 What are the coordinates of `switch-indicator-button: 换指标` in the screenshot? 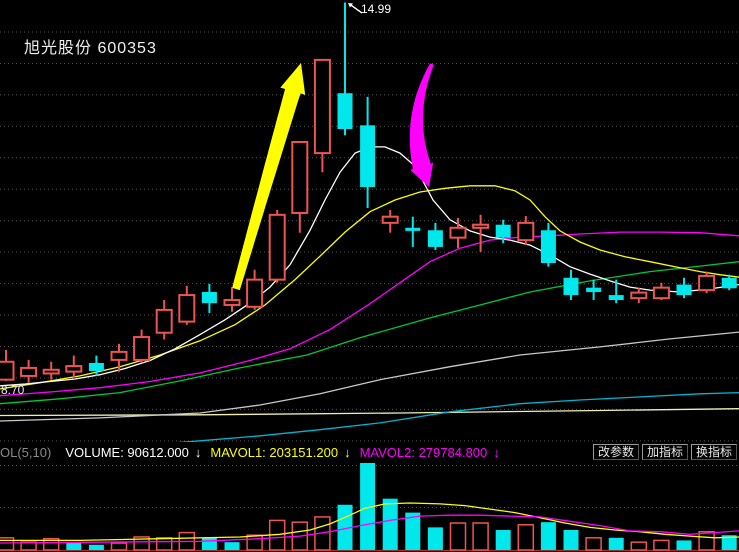 It's located at (713, 452).